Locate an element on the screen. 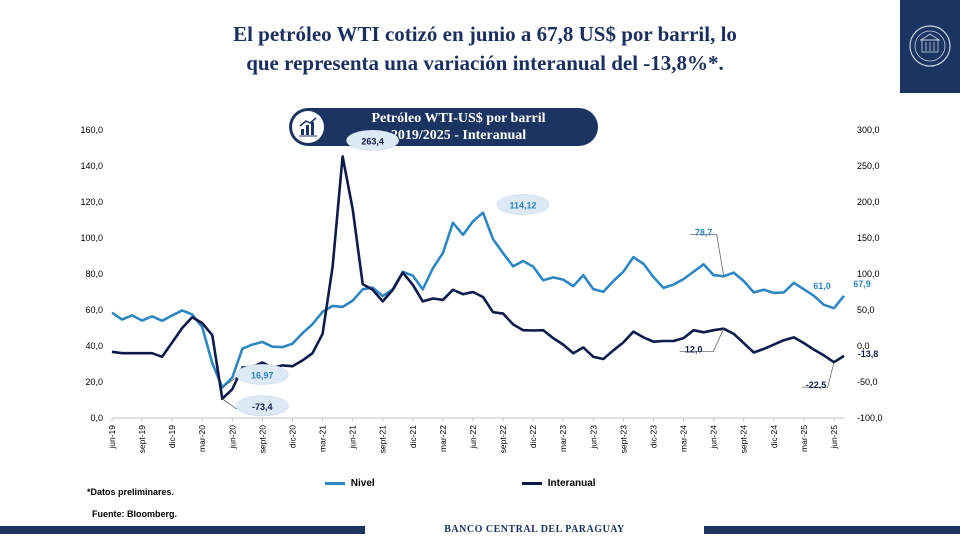 The height and width of the screenshot is (542, 960). x-tick-label: mar-24 is located at coordinates (684, 438).